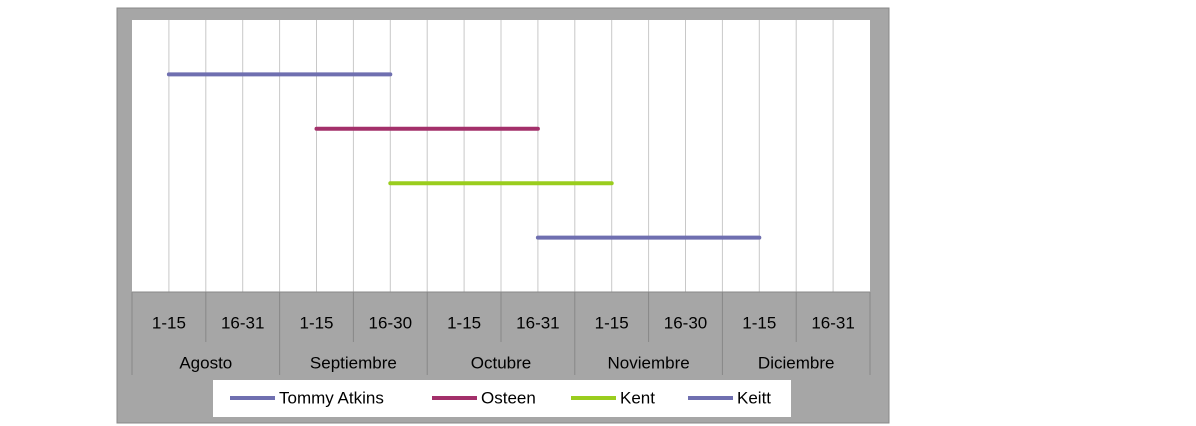 The height and width of the screenshot is (426, 1196). Describe the element at coordinates (796, 362) in the screenshot. I see `x-group-label: Diciembre` at that location.